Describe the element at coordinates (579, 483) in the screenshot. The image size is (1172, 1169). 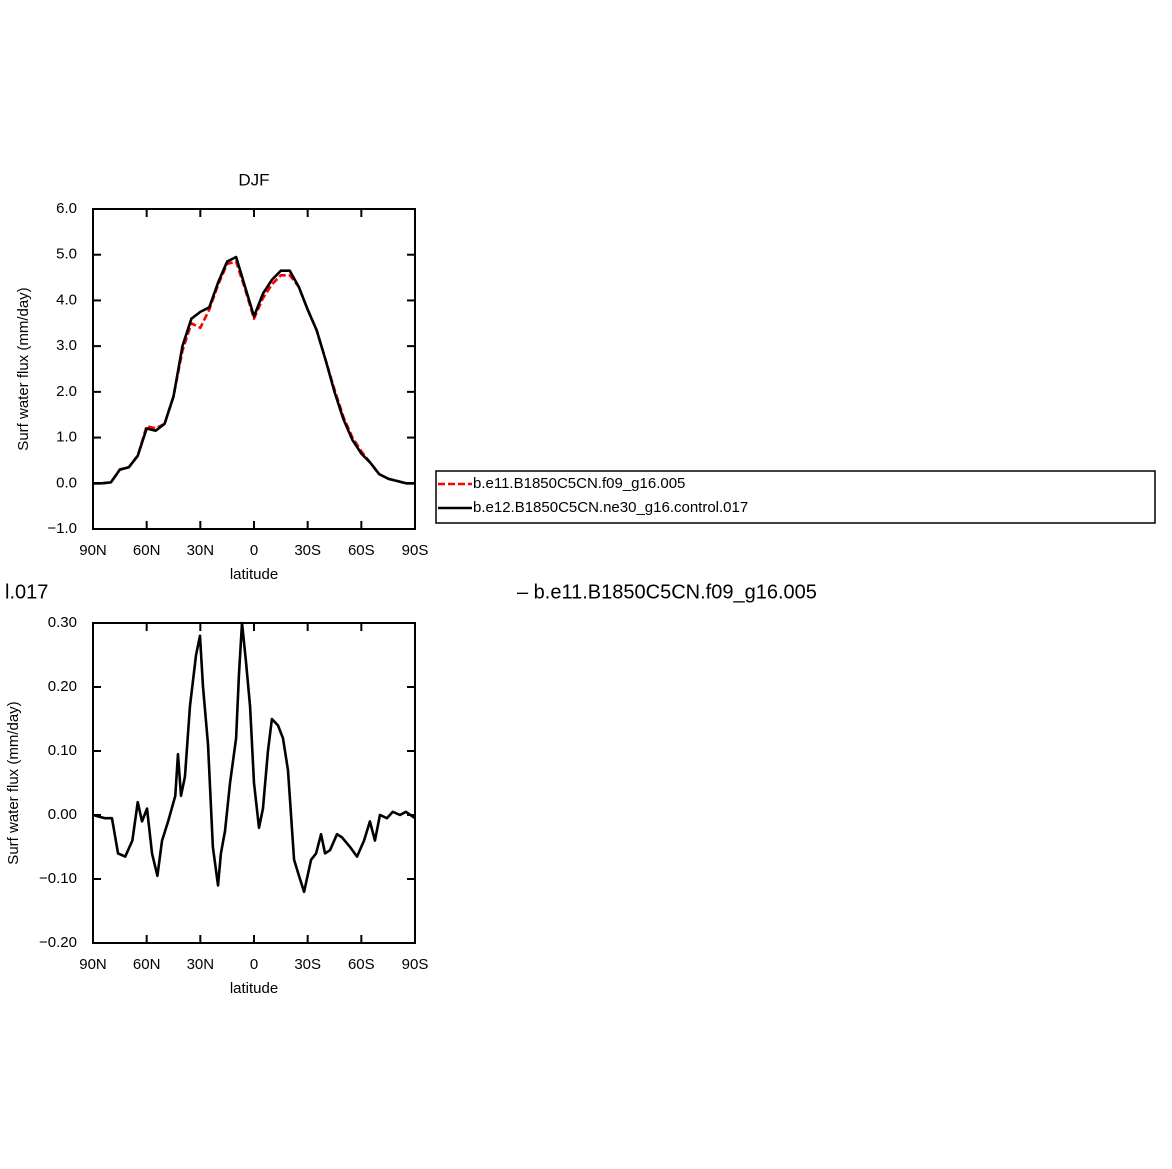
I see `legend-label: b.e11.B1850C5CN.f09_g16.005` at that location.